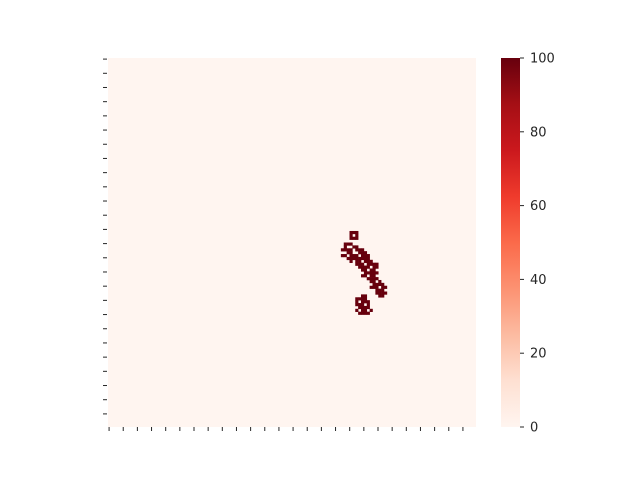 This screenshot has height=480, width=640. I want to click on colorbar-tick-label: 0, so click(534, 428).